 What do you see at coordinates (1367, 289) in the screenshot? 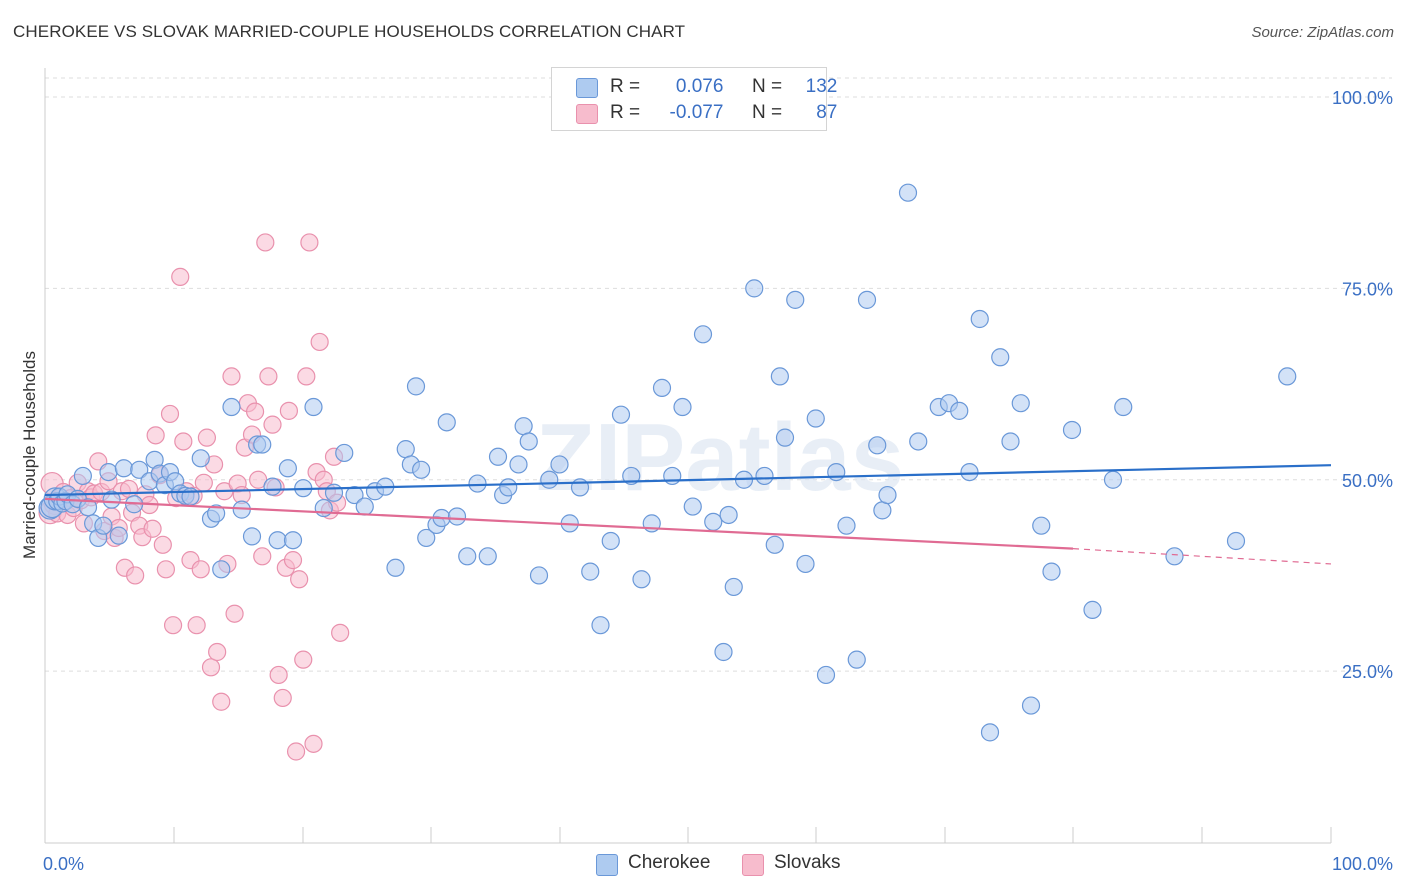
I see `y-tick-label: 75.0%` at bounding box center [1367, 289].